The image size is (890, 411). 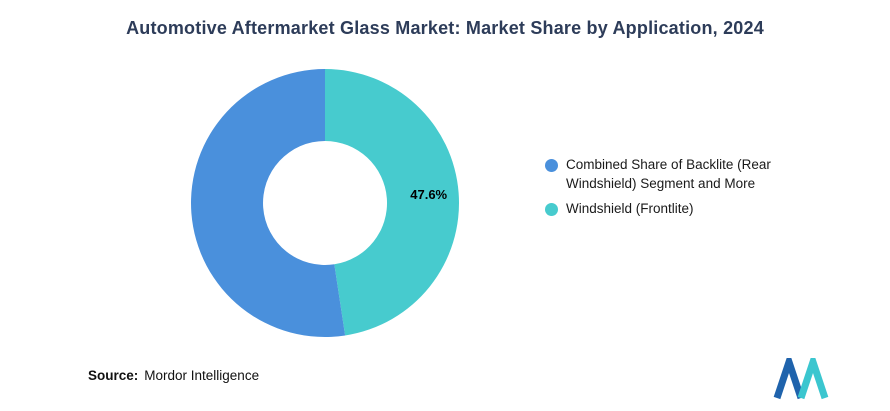 What do you see at coordinates (428, 194) in the screenshot?
I see `slice-data-label: 47.6%` at bounding box center [428, 194].